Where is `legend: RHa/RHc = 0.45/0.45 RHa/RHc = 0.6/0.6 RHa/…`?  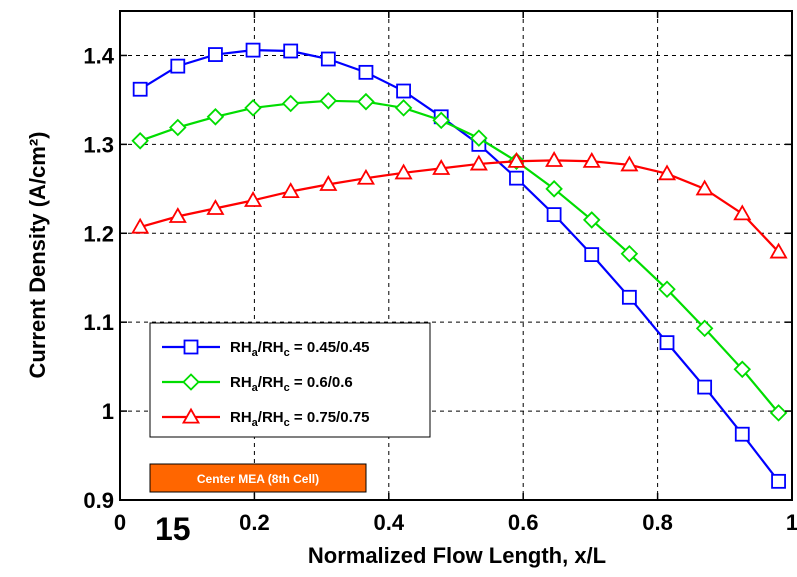
legend: RHa/RHc = 0.45/0.45 RHa/RHc = 0.6/0.6 RHa/… is located at coordinates (290, 380).